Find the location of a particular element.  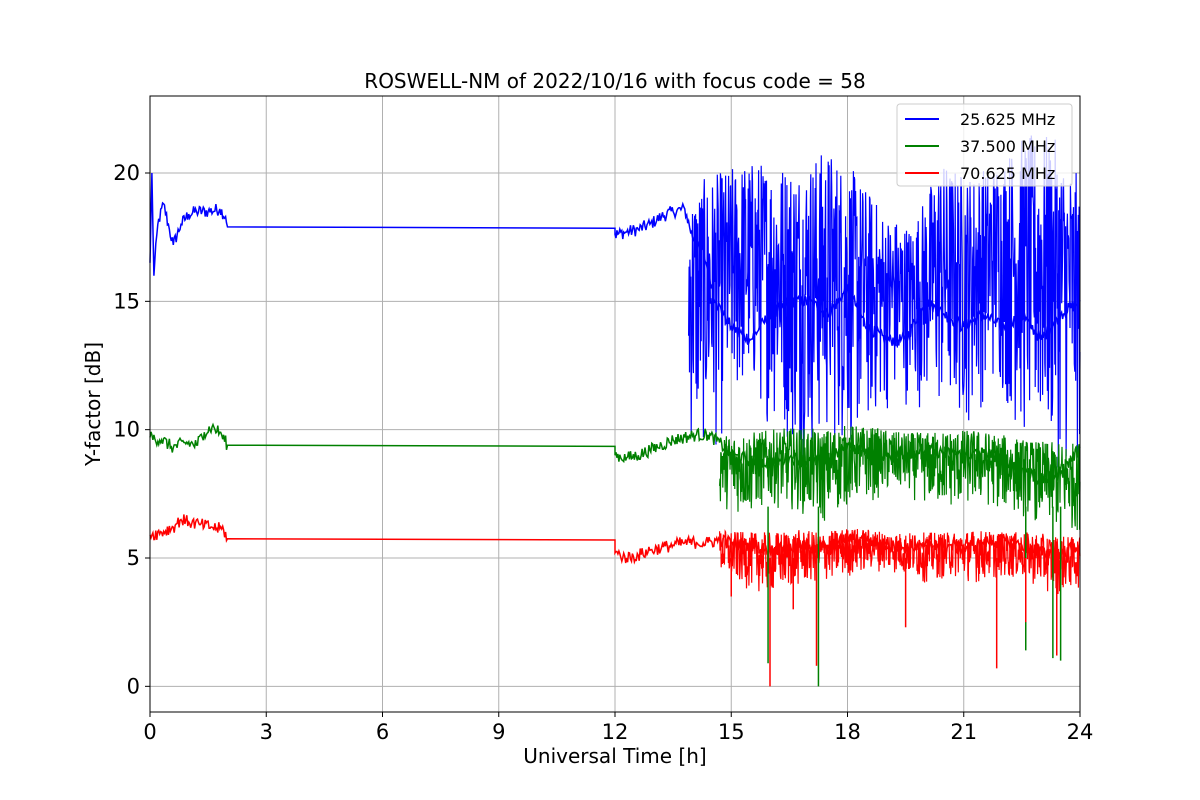

x-axis-label: Universal Time [h] is located at coordinates (614, 756).